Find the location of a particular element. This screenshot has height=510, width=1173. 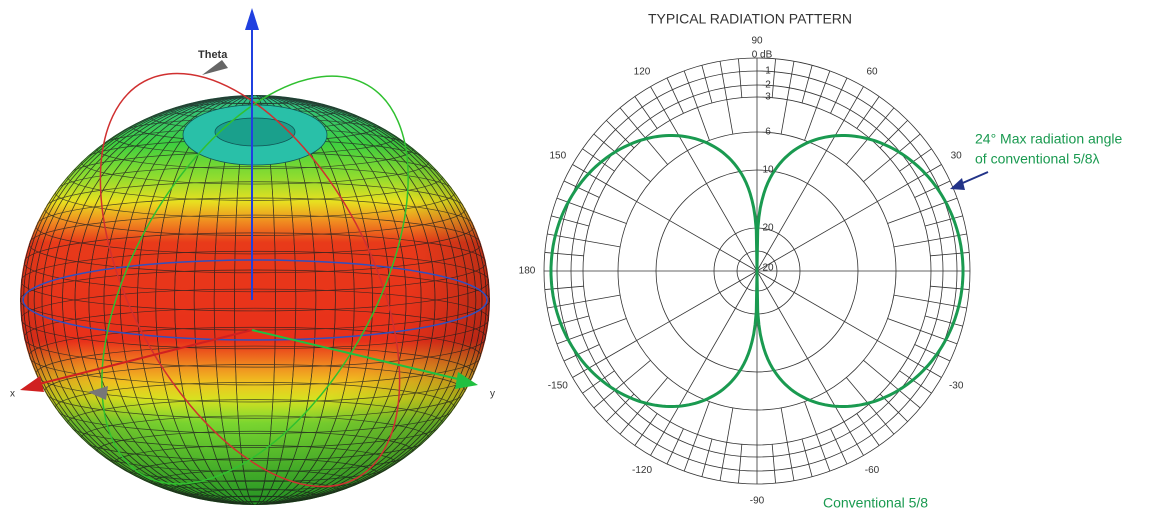

db-label: 6 is located at coordinates (768, 132).